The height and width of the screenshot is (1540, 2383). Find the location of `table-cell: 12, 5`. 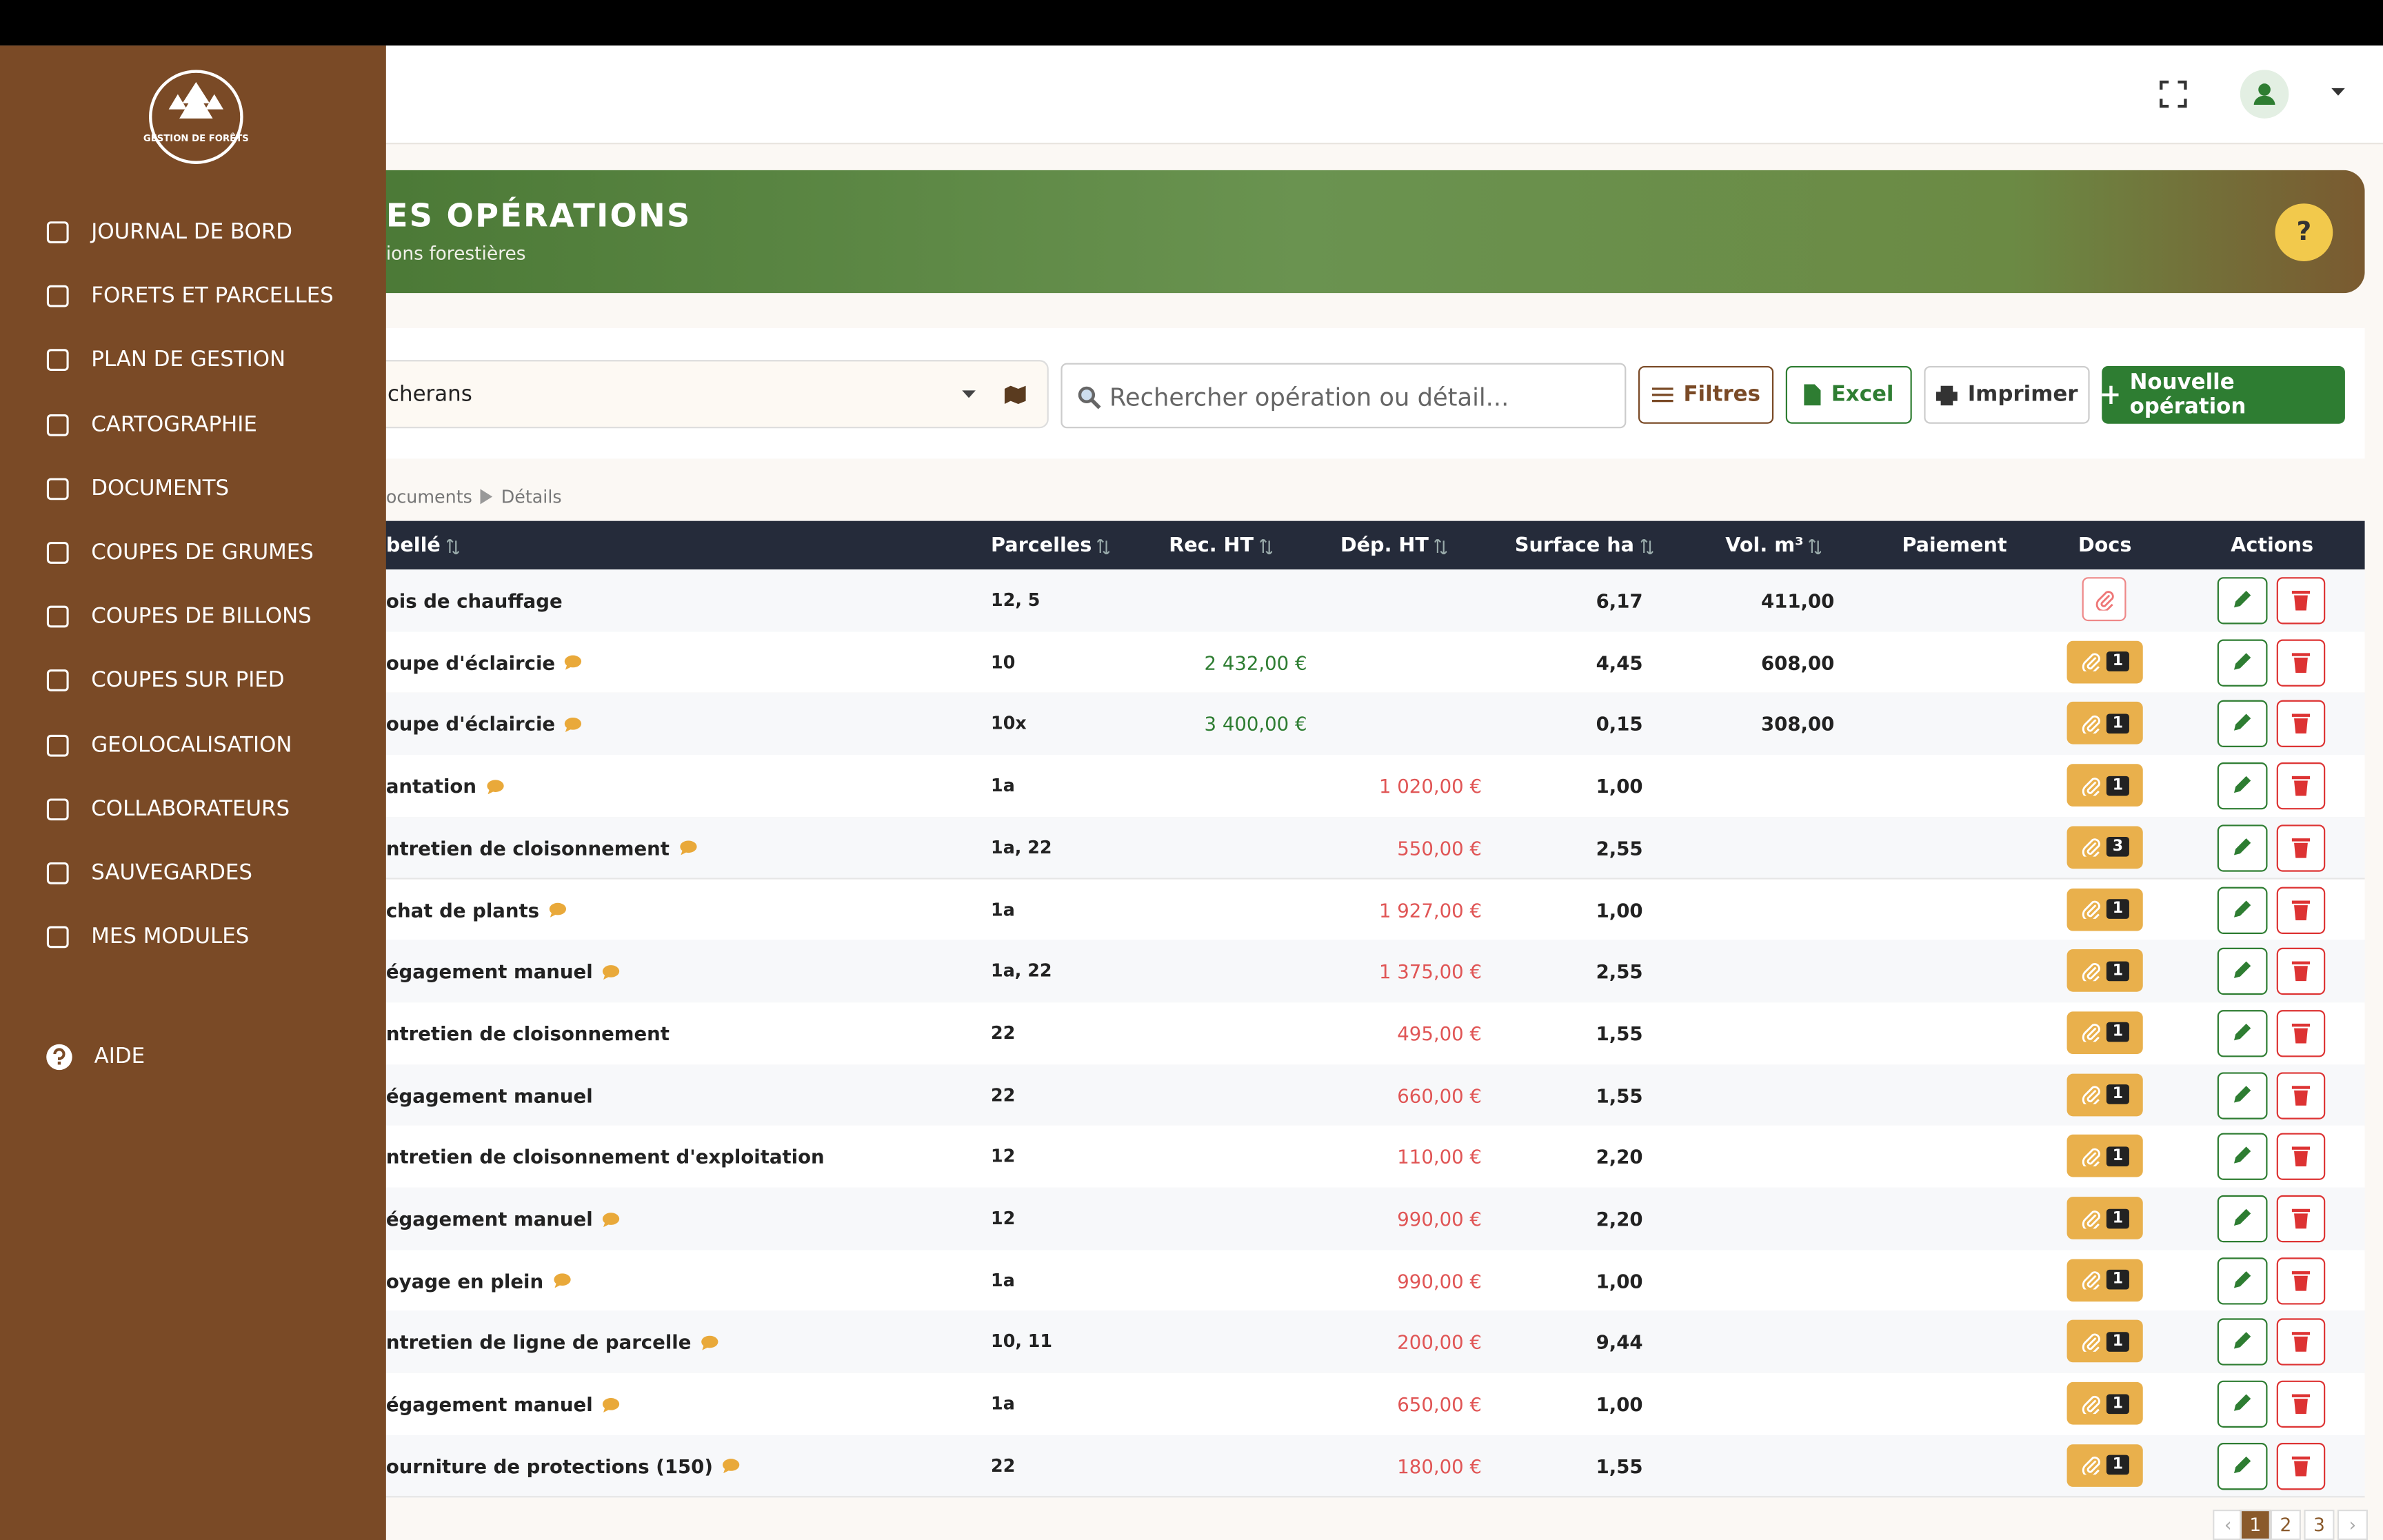

table-cell: 12, 5 is located at coordinates (1015, 600).